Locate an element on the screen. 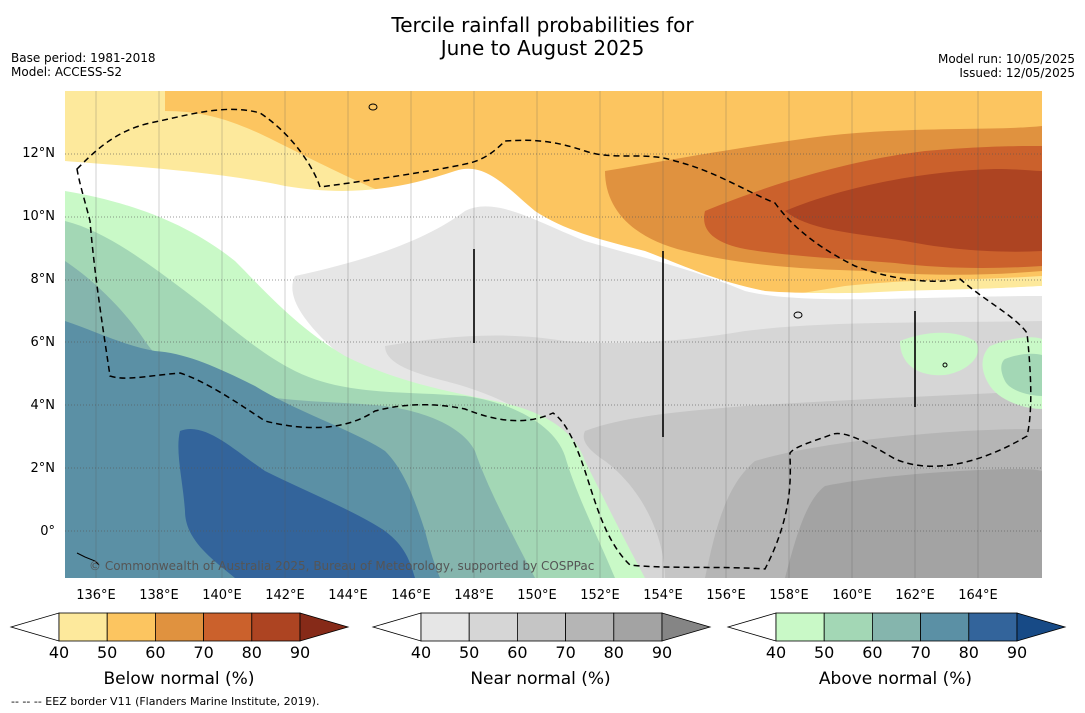 The width and height of the screenshot is (1085, 713). issued-date: Issued: 12/05/2025 is located at coordinates (1017, 73).